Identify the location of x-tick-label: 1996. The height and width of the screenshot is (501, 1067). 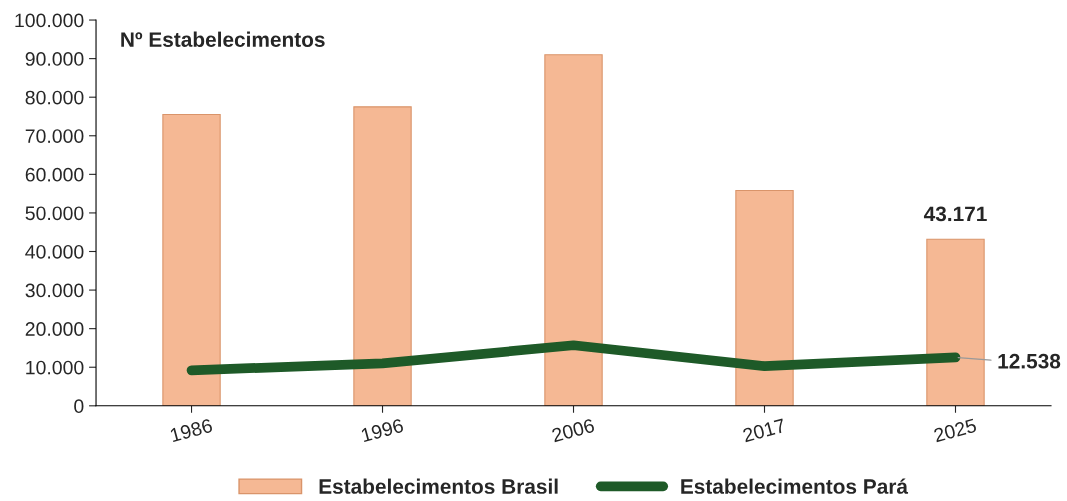
(382, 430).